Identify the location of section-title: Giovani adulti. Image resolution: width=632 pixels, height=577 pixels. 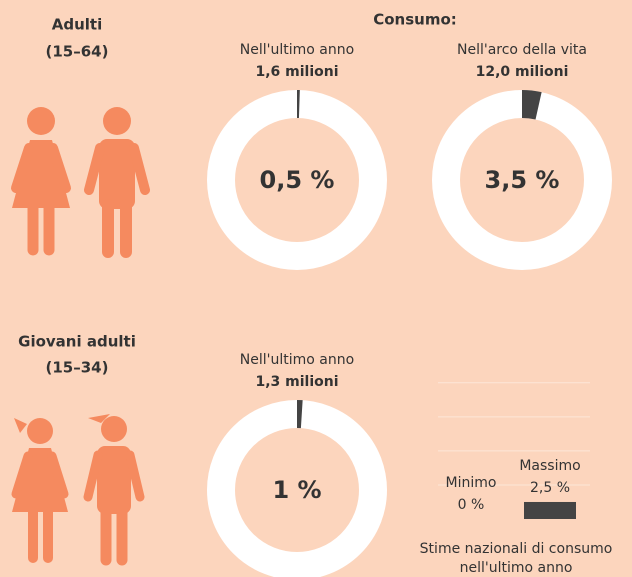
(77, 342).